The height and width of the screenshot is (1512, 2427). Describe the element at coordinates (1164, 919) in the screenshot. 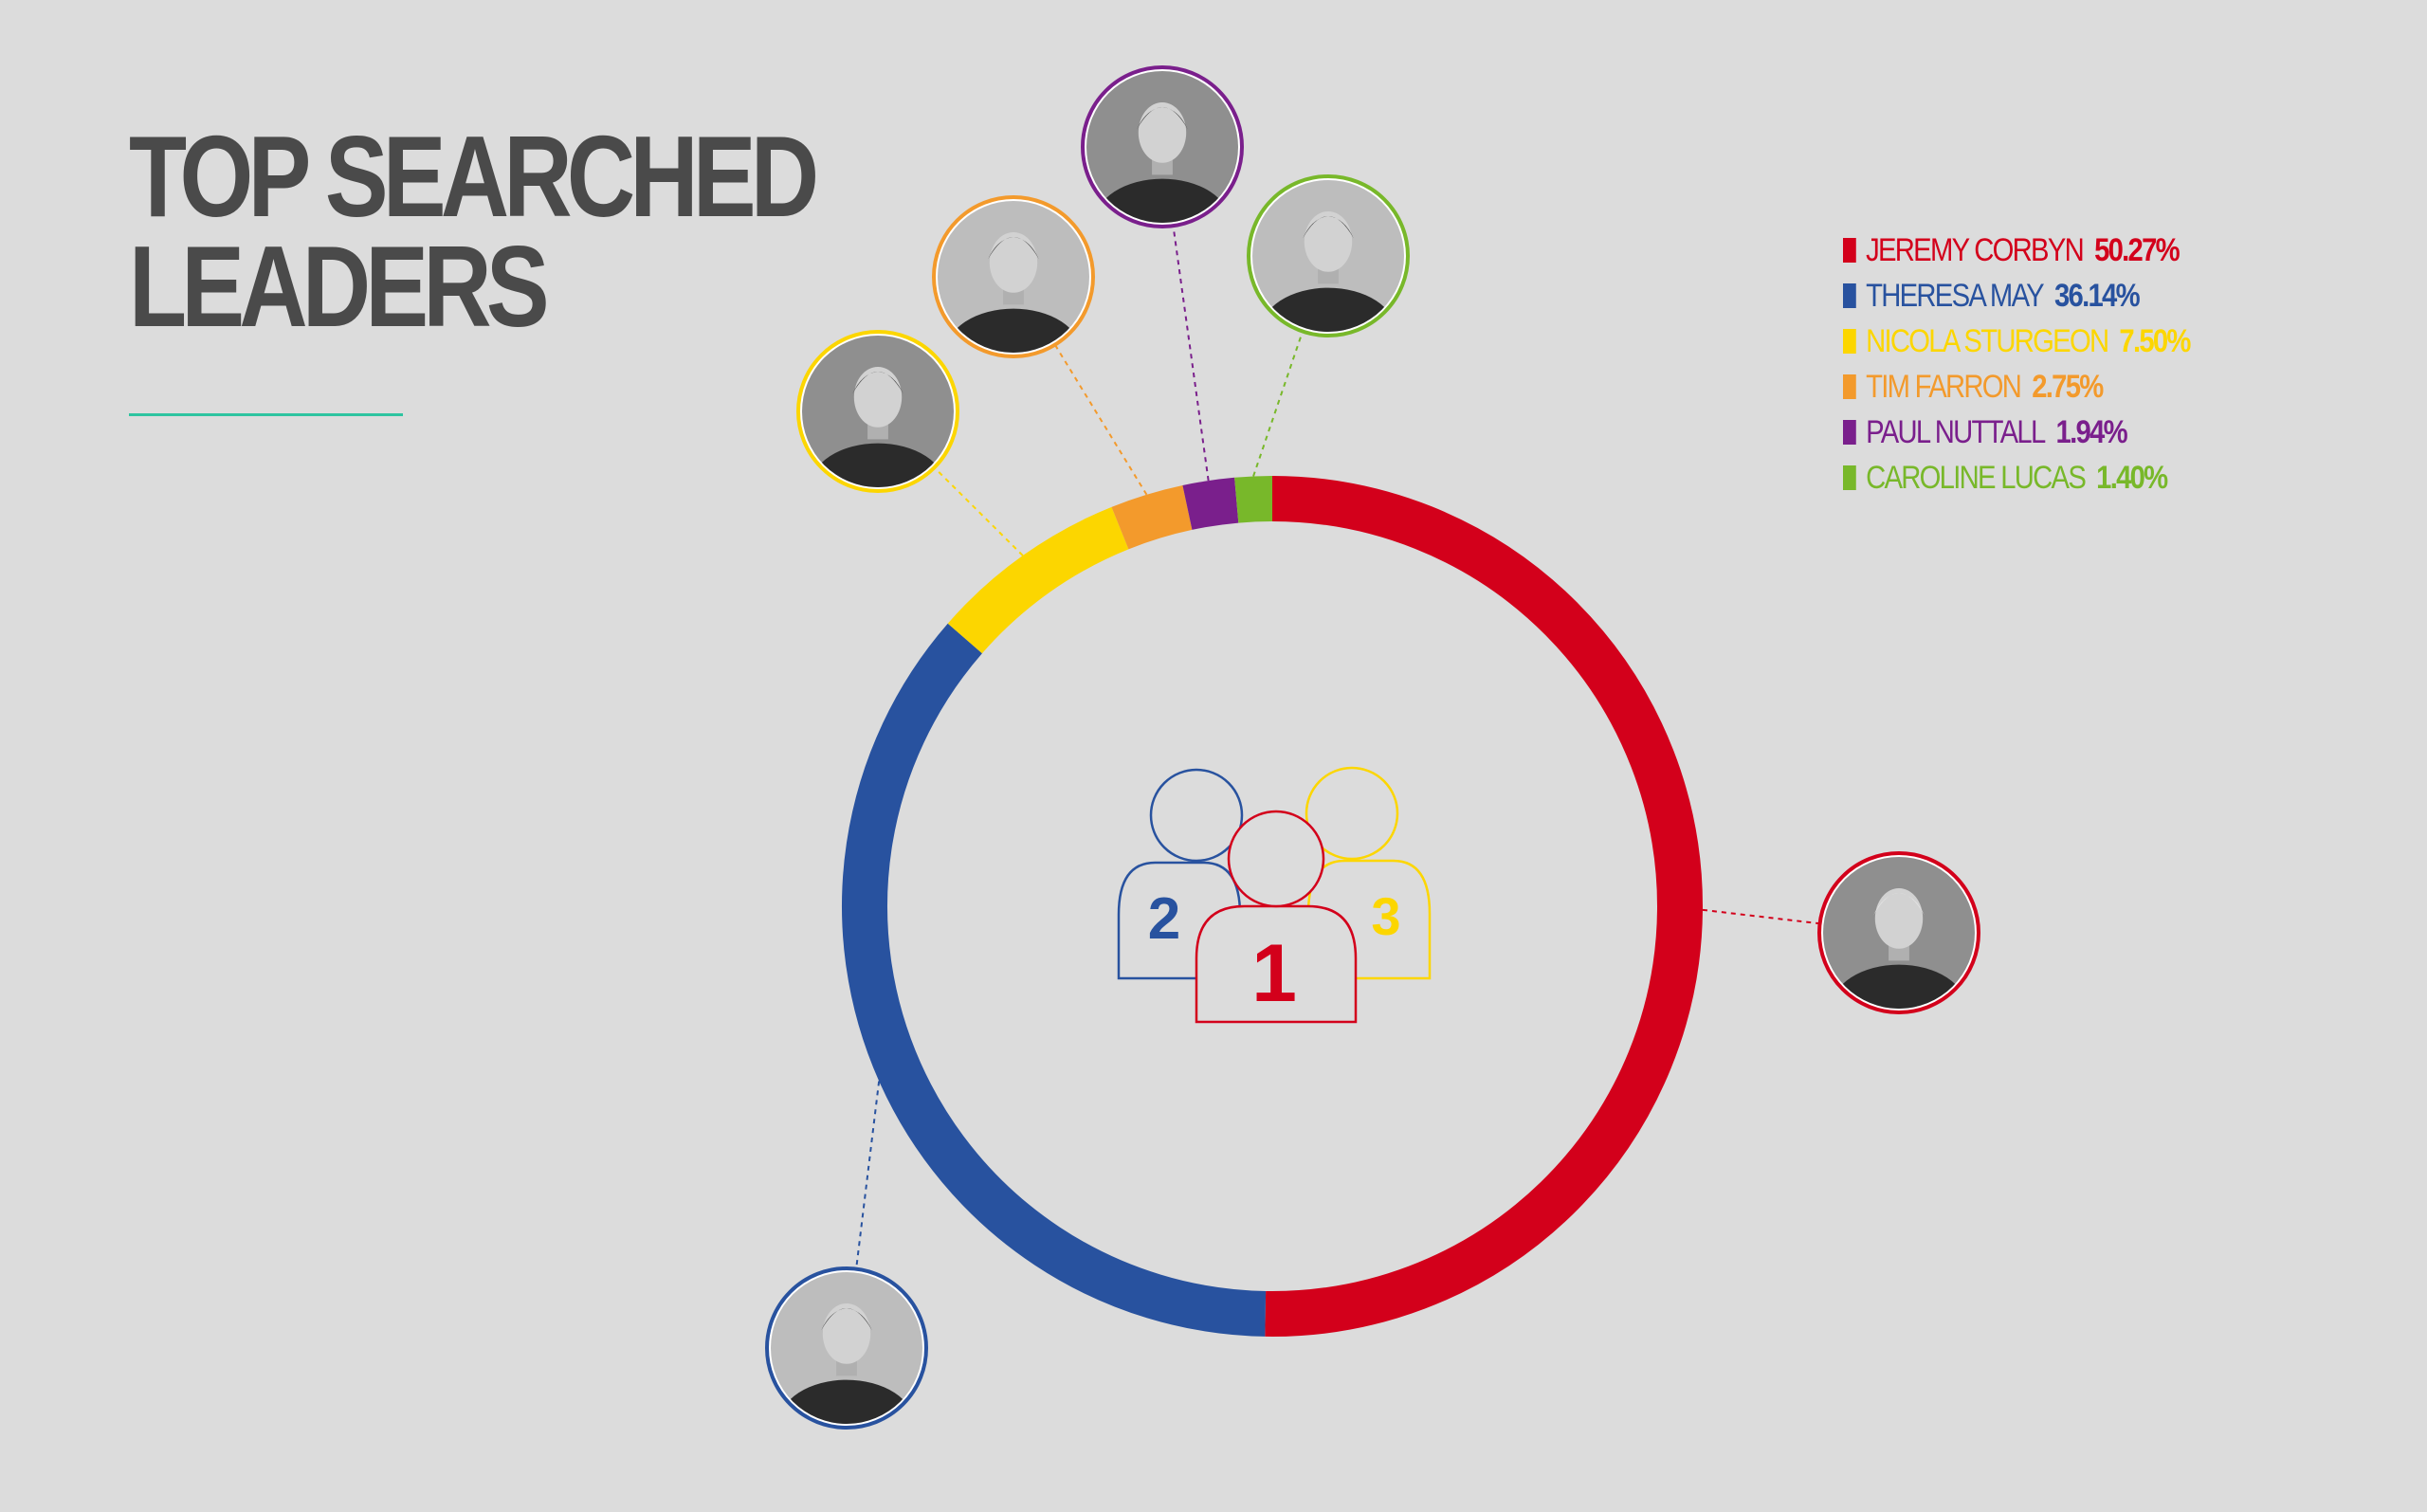

I see `rank-label: 2` at that location.